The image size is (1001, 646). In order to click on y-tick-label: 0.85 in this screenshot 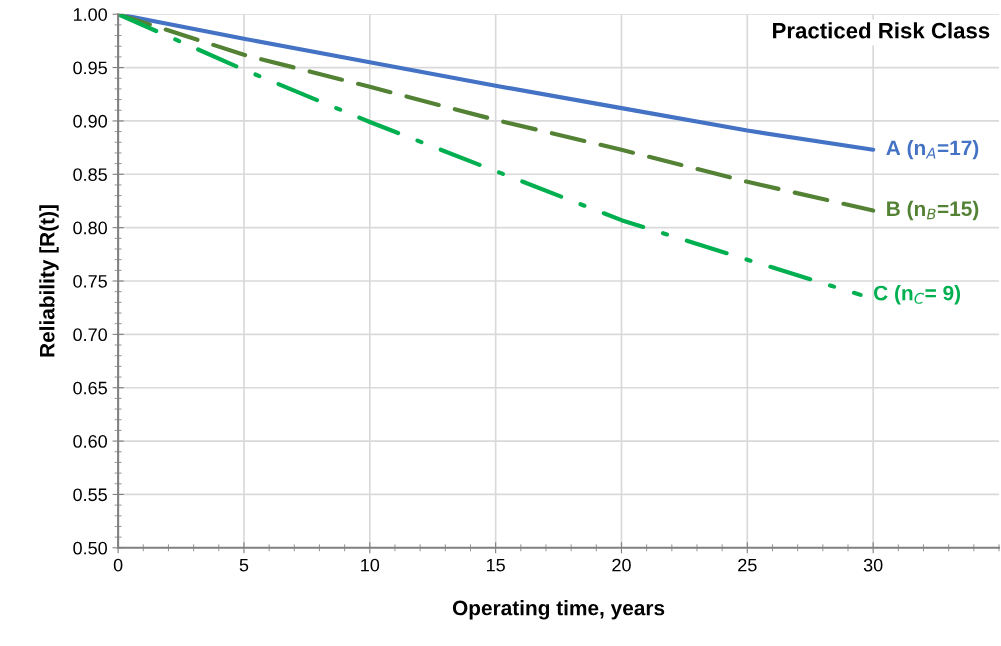, I will do `click(90, 175)`.